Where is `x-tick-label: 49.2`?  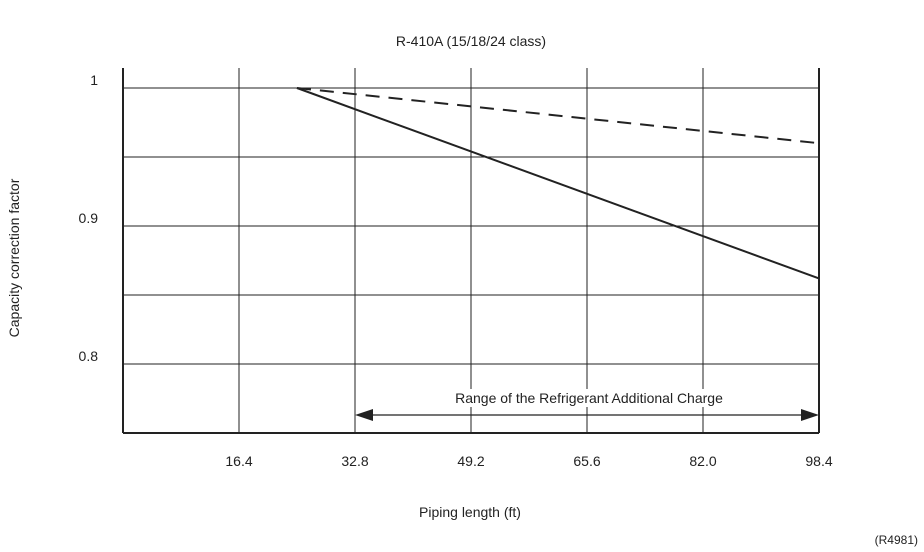
x-tick-label: 49.2 is located at coordinates (470, 461).